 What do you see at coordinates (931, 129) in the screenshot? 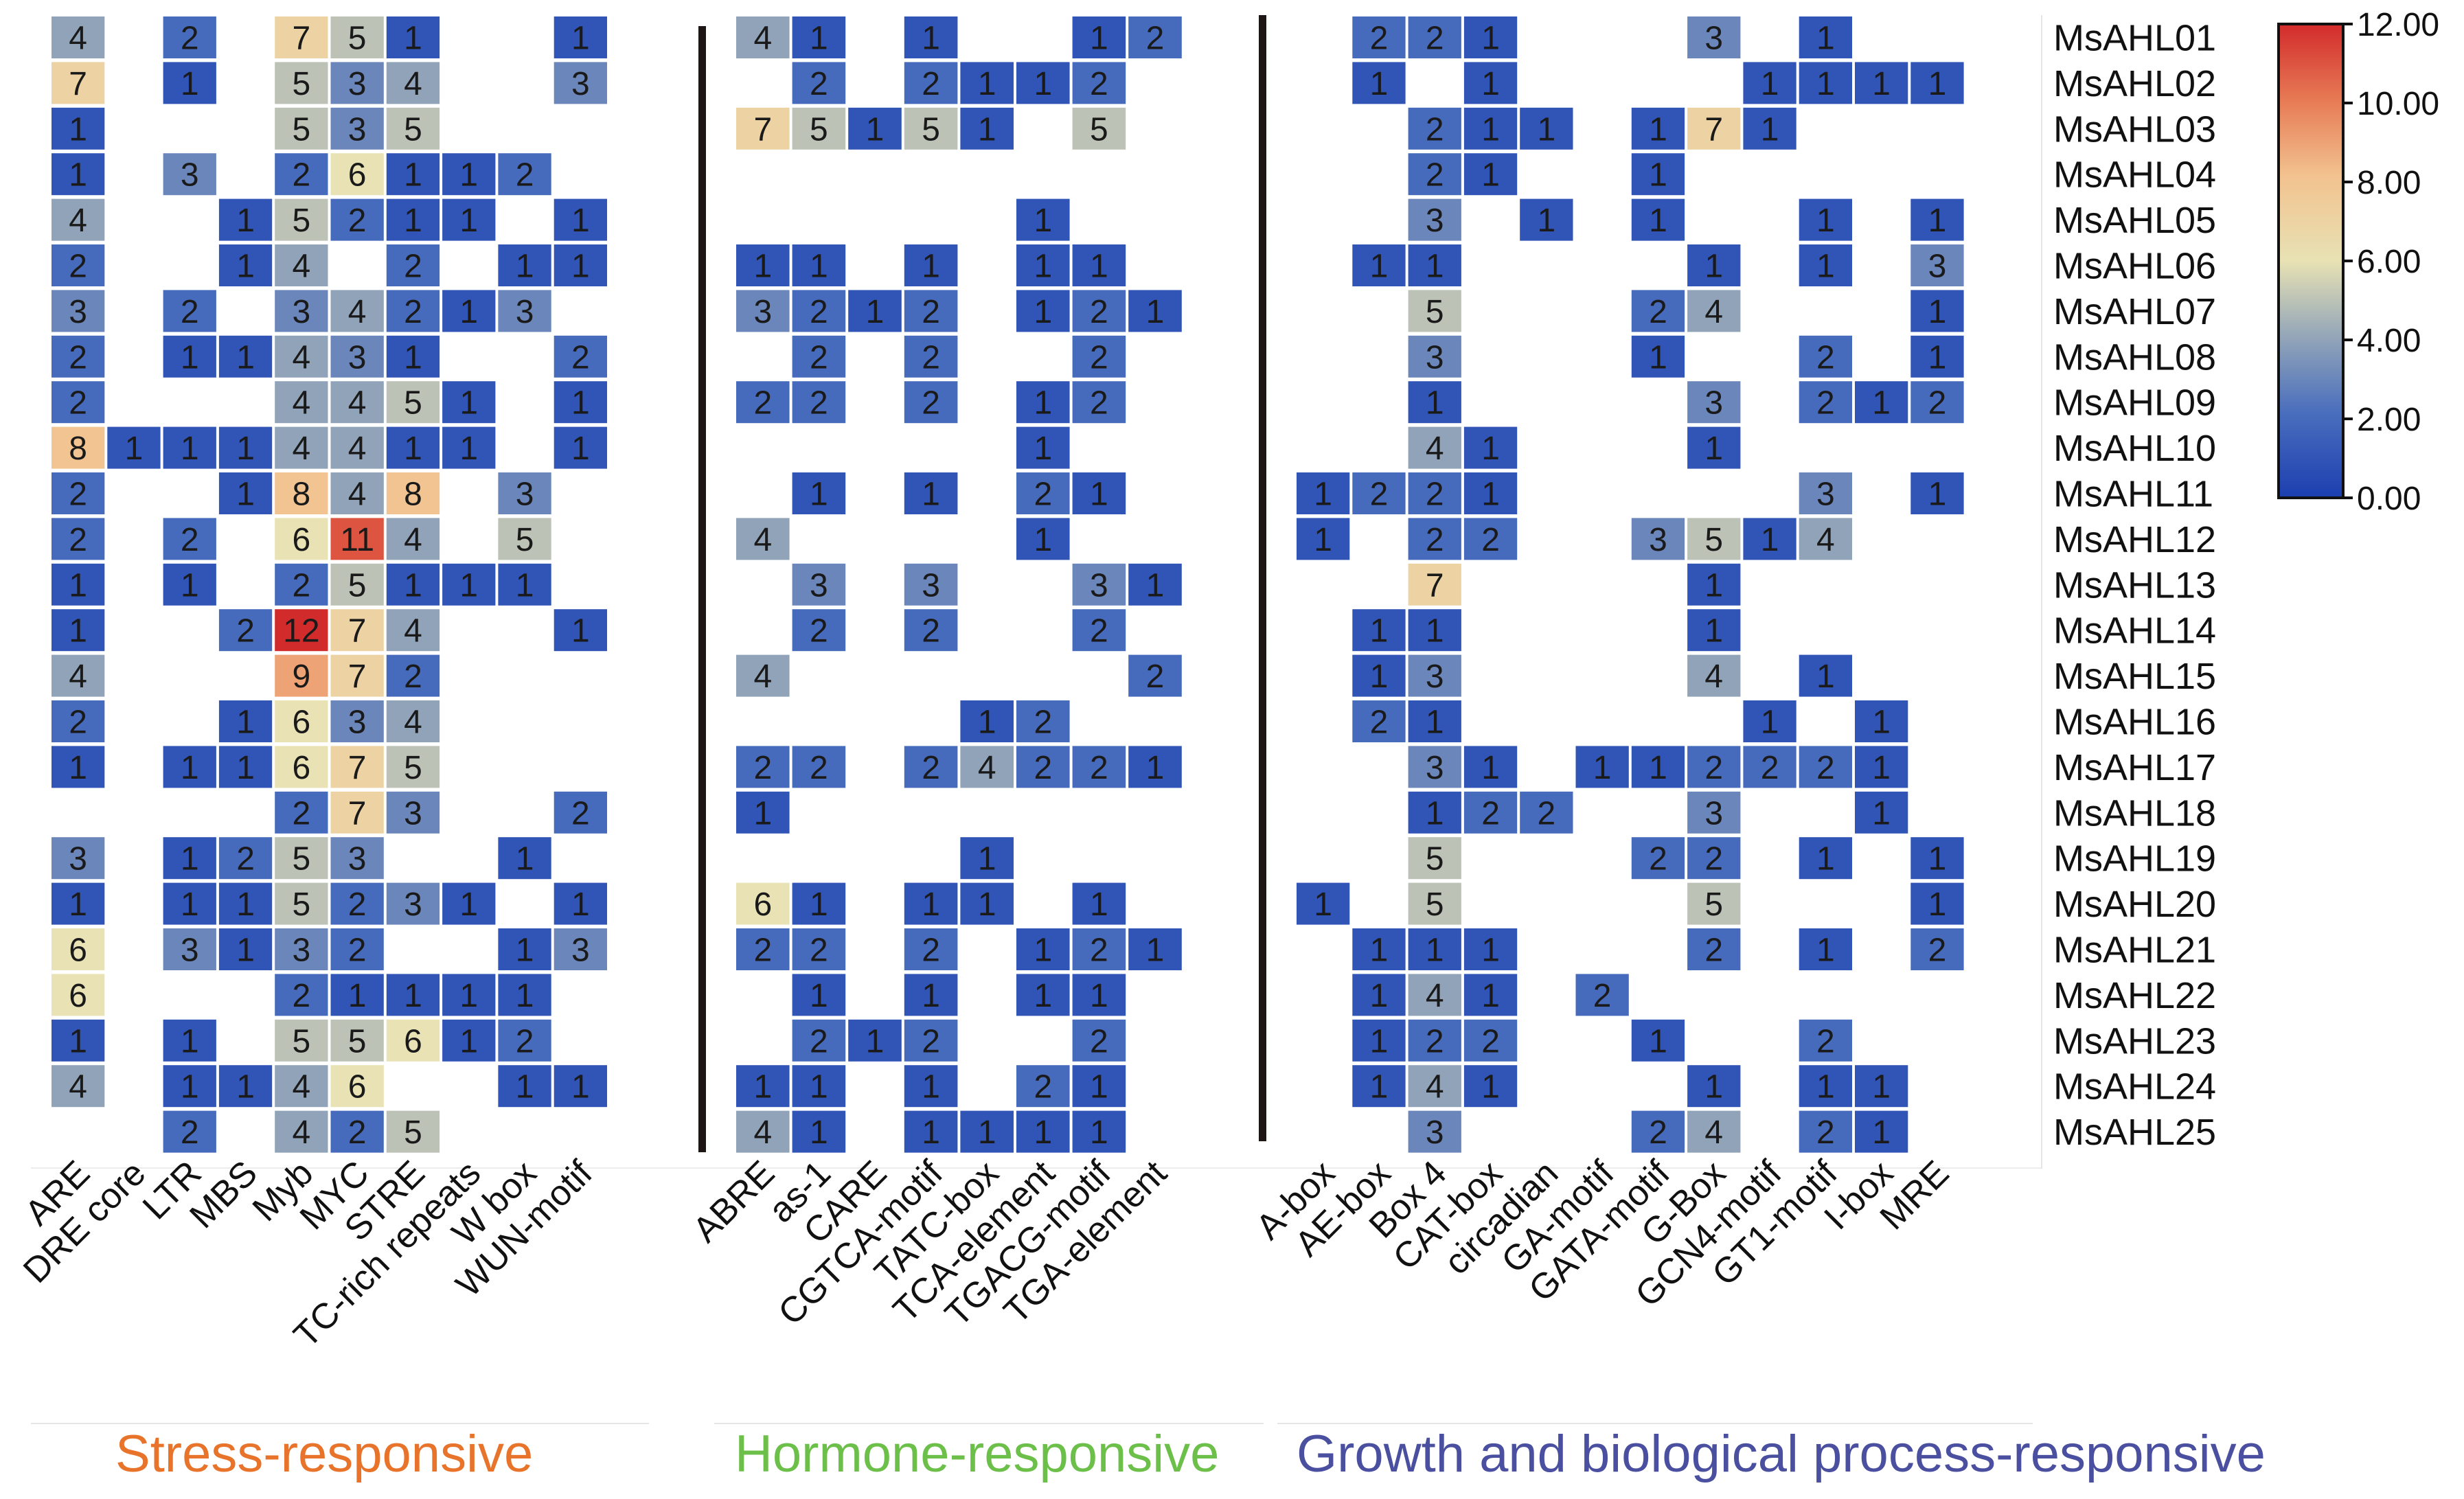
I see `cell-value: 5` at bounding box center [931, 129].